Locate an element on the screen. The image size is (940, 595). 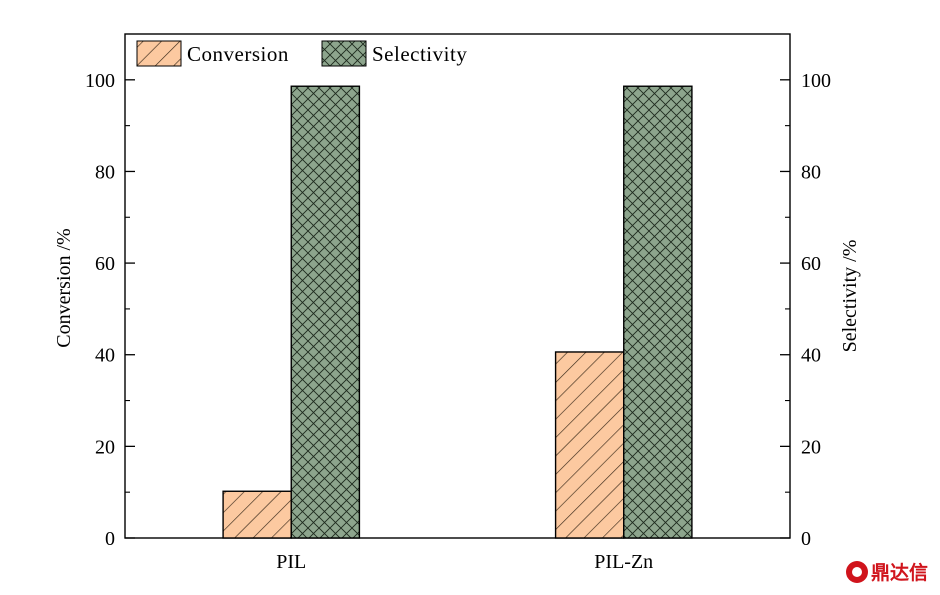
right-axis-title: Selectivity /% is located at coordinates (850, 296).